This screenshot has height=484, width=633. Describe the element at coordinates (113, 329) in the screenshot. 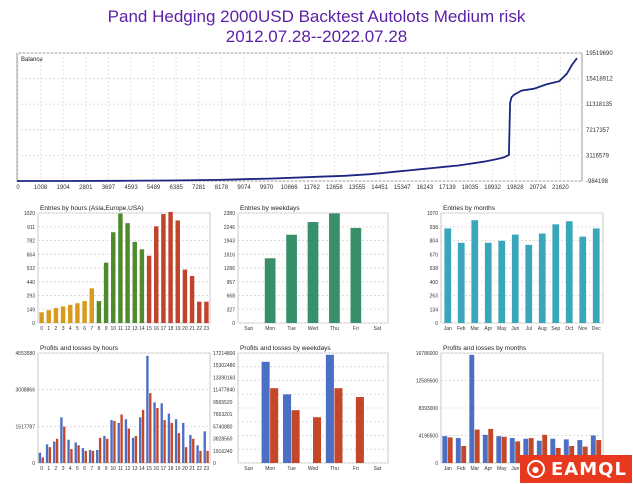

I see `panel-1-x-tick-label: 10` at that location.